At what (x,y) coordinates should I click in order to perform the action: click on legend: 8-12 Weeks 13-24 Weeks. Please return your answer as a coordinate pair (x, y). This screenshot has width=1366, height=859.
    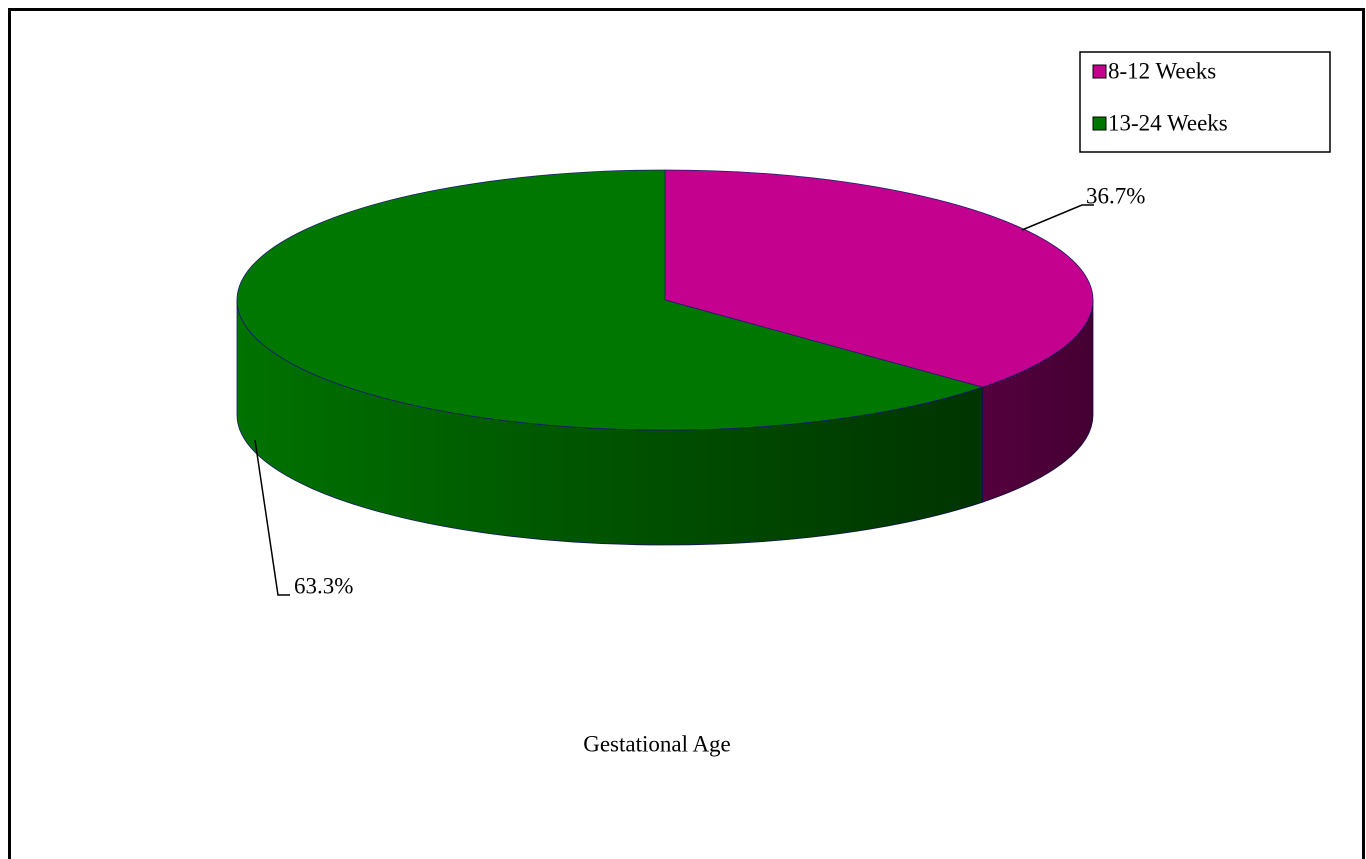
    Looking at the image, I should click on (1160, 96).